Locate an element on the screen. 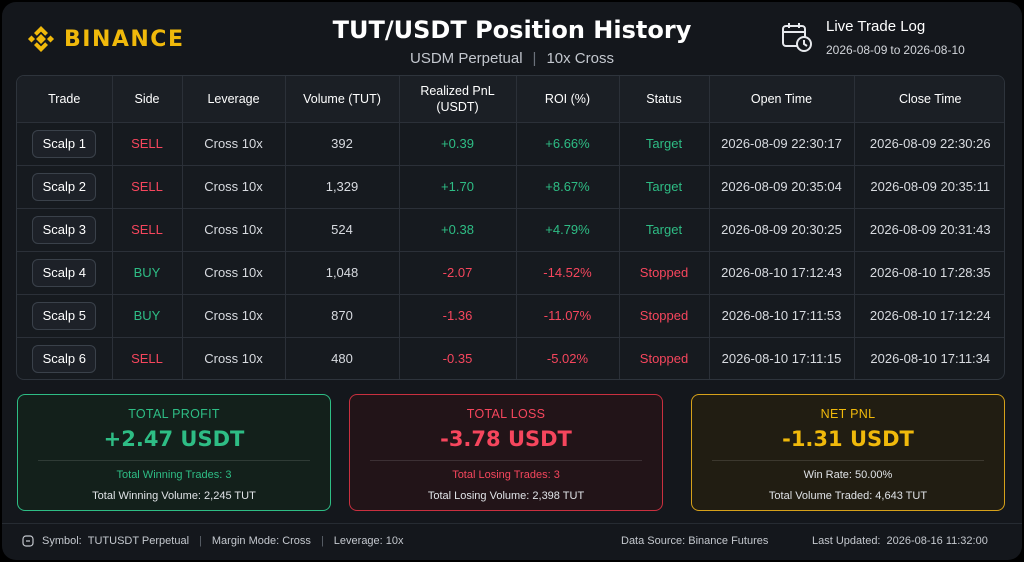 The image size is (1024, 562). roi-cell: -11.07% is located at coordinates (568, 316).